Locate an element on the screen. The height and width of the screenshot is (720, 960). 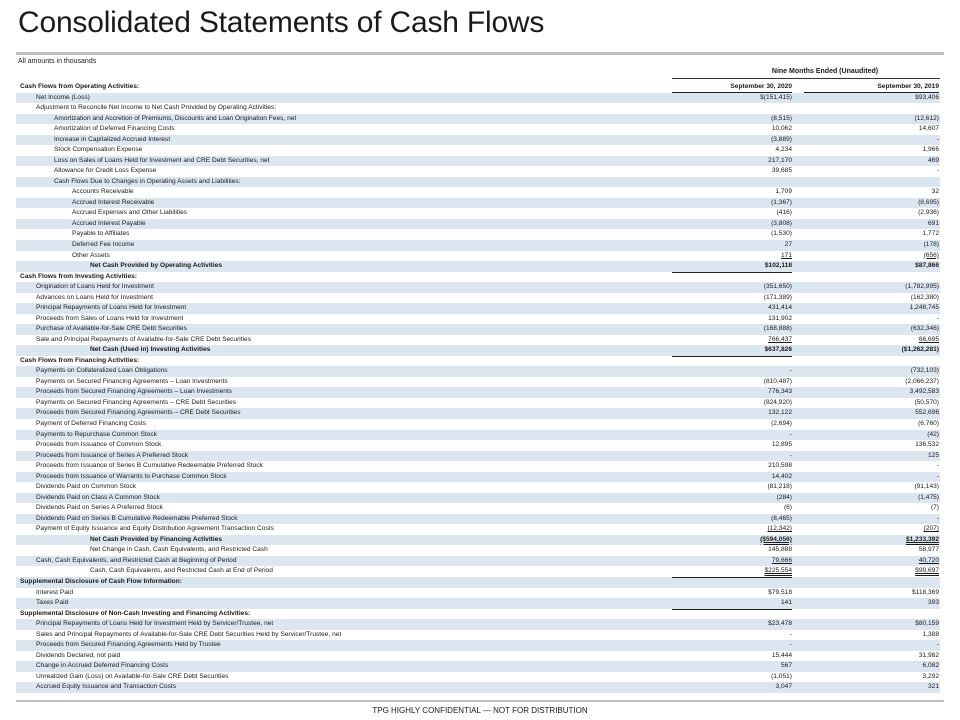
value-2020: 141 is located at coordinates (786, 603).